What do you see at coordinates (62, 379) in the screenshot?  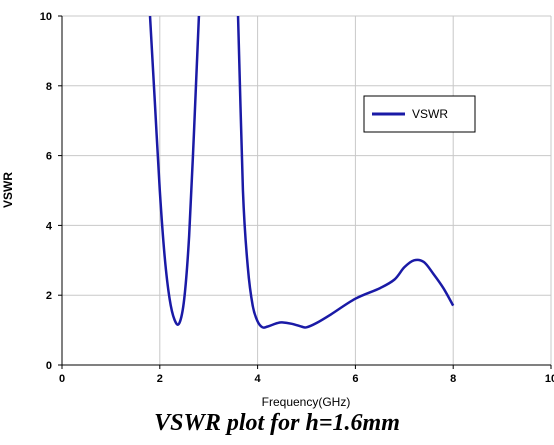 I see `x-tick-label: 0` at bounding box center [62, 379].